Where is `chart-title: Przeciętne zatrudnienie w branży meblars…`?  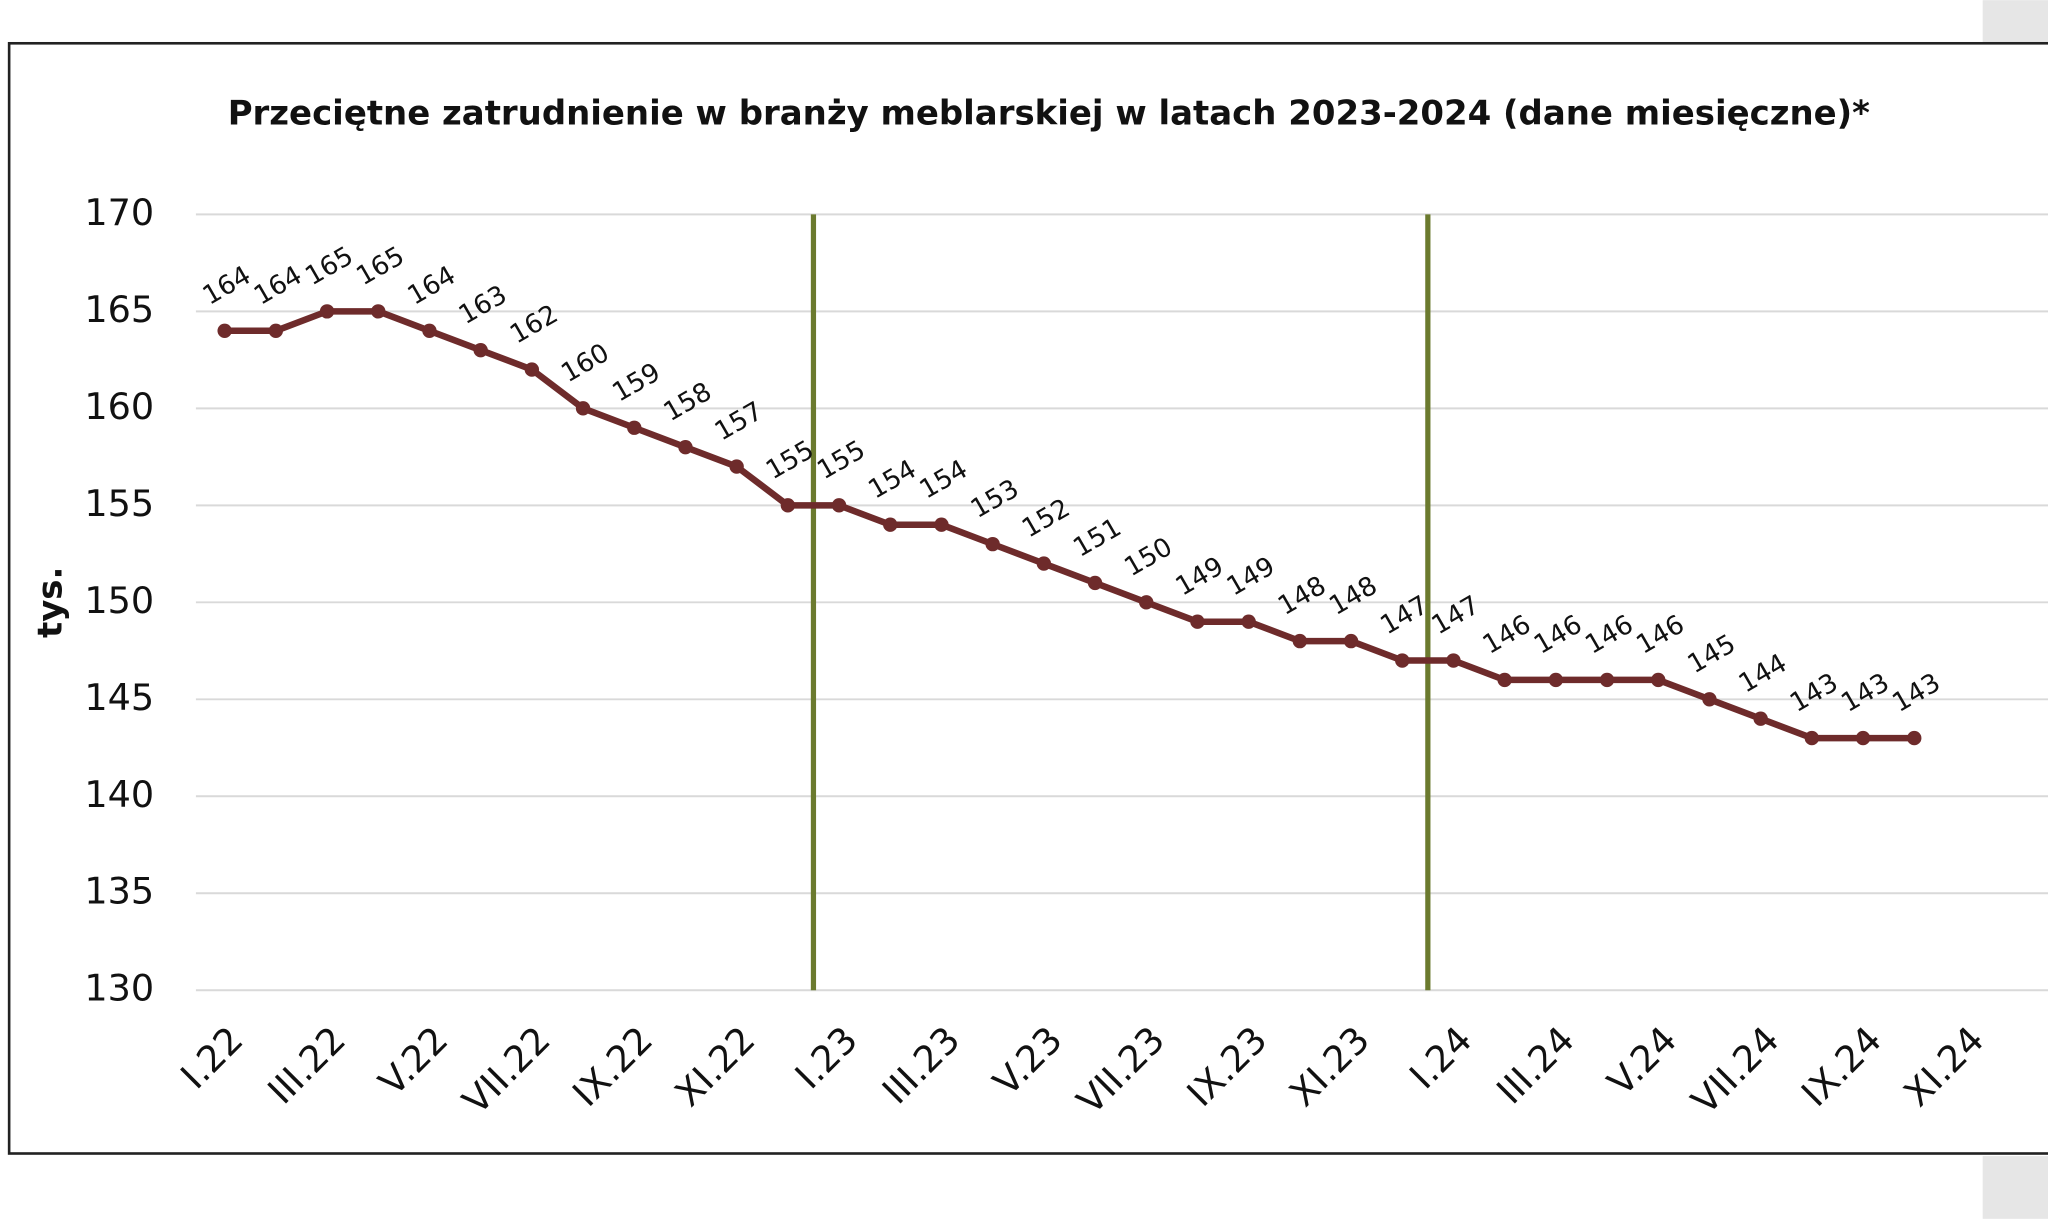
chart-title: Przeciętne zatrudnienie w branży meblars… is located at coordinates (1049, 114).